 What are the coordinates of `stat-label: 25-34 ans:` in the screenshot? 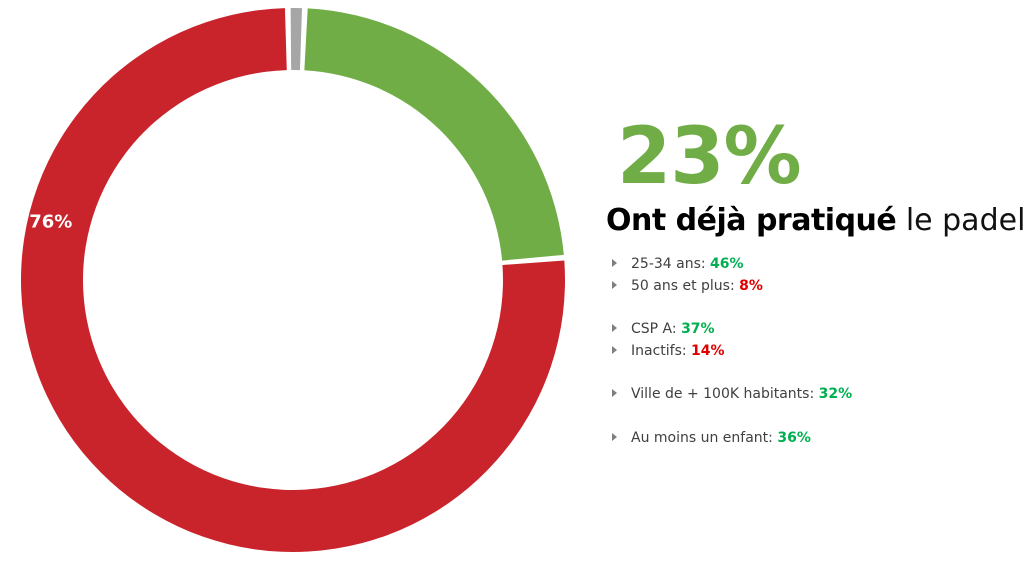 It's located at (671, 264).